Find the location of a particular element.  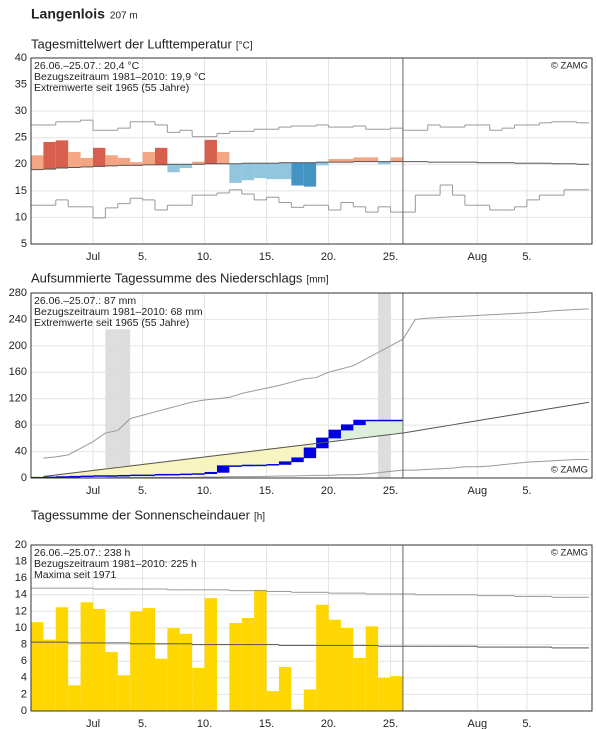

annotation: Bezugszeitraum 1981–2010: 225 h is located at coordinates (115, 564).